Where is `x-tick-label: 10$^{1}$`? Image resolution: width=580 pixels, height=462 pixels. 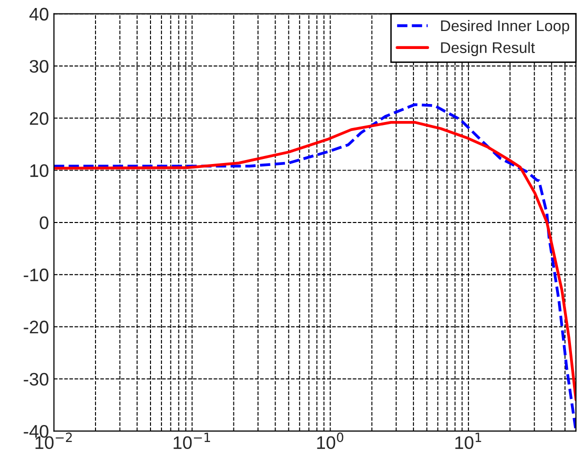 x-tick-label: 10$^{1}$ is located at coordinates (468, 441).